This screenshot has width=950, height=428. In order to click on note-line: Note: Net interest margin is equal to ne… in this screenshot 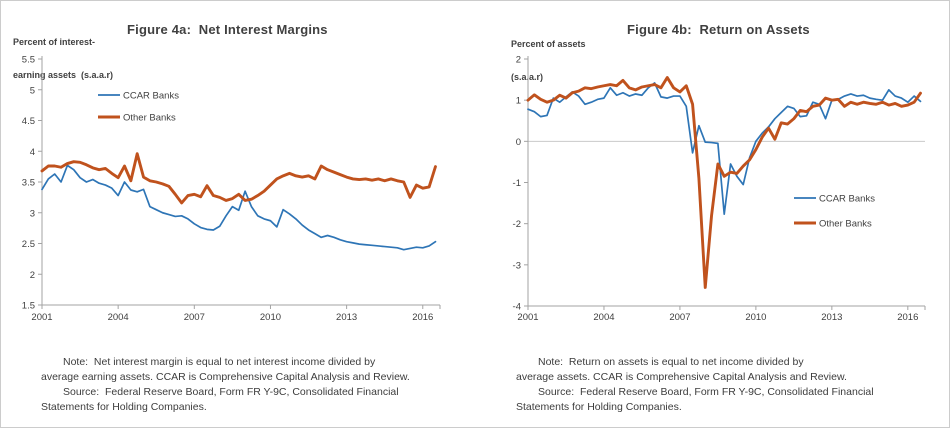, I will do `click(219, 362)`.